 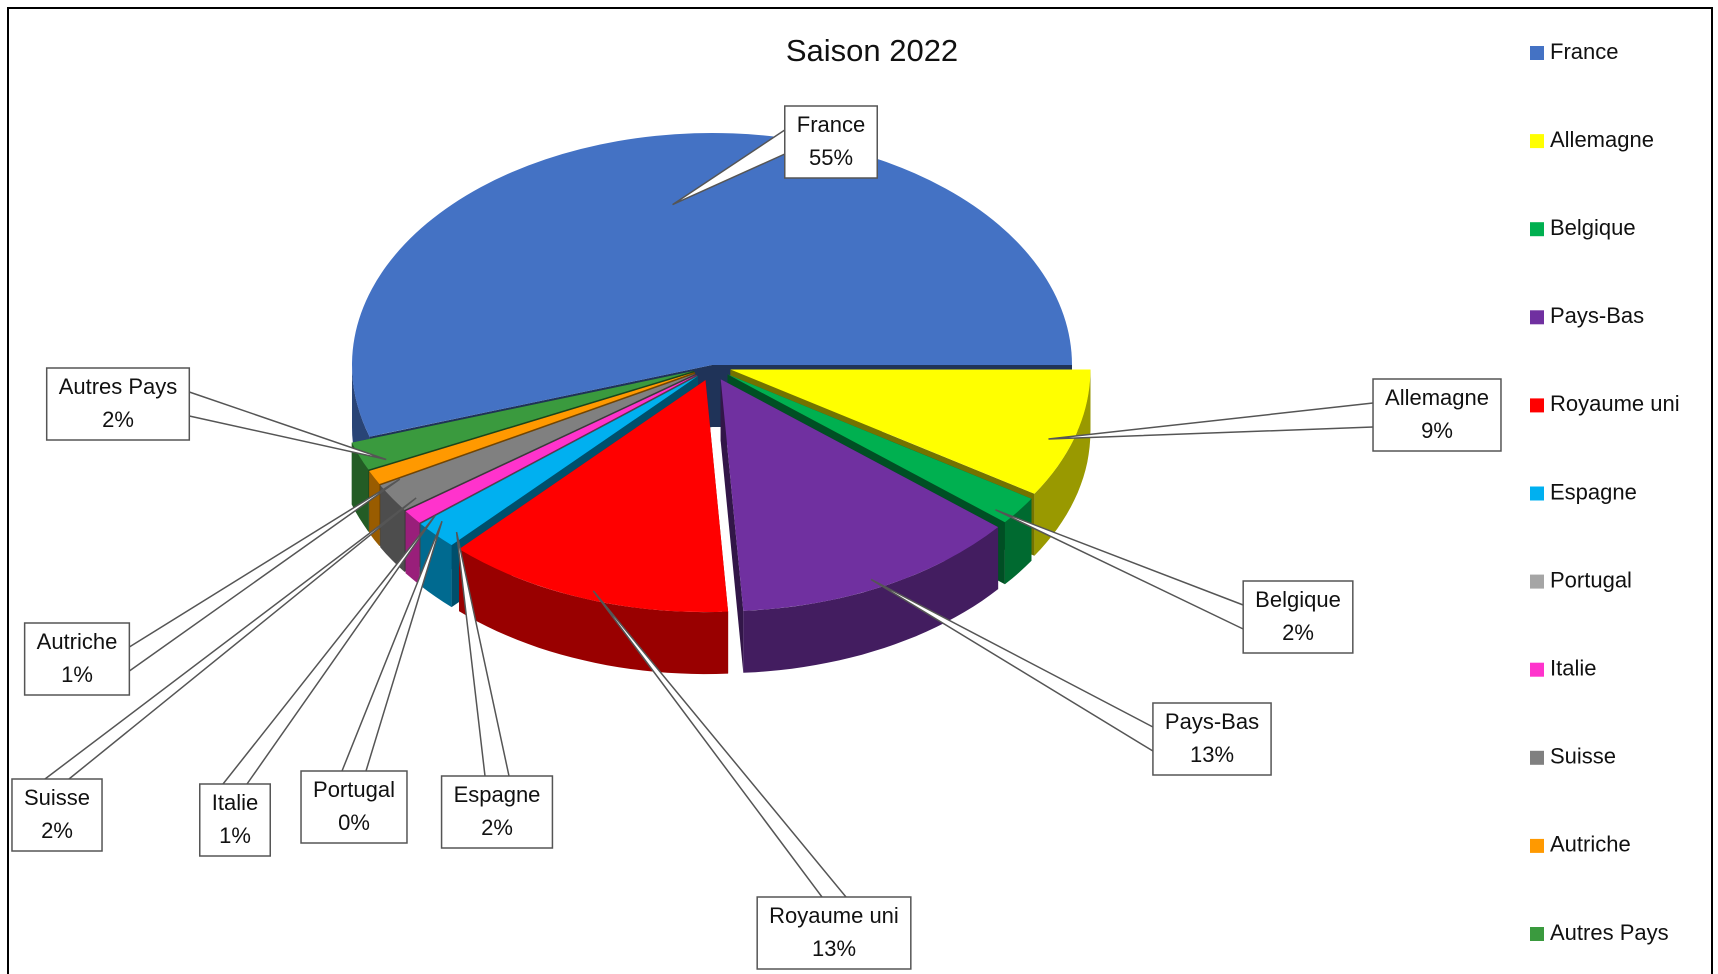 What do you see at coordinates (235, 802) in the screenshot?
I see `data-label-category: Italie` at bounding box center [235, 802].